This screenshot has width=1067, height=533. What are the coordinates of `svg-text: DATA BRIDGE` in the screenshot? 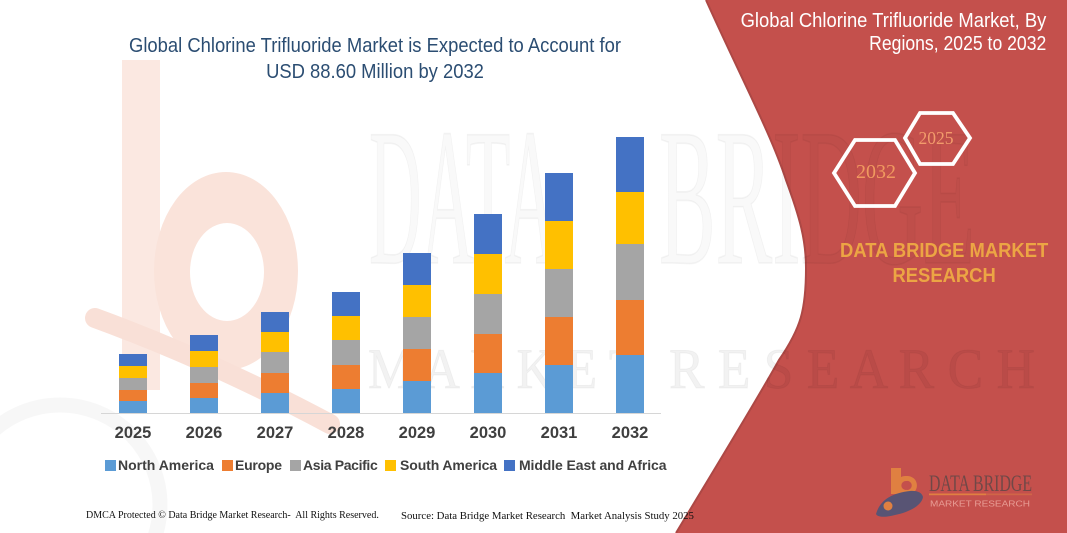 It's located at (980, 483).